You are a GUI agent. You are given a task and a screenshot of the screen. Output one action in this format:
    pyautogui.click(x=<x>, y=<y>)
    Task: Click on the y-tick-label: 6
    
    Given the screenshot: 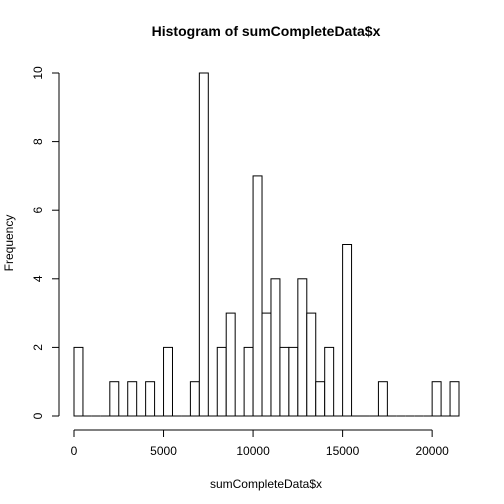 What is the action you would take?
    pyautogui.click(x=38, y=210)
    